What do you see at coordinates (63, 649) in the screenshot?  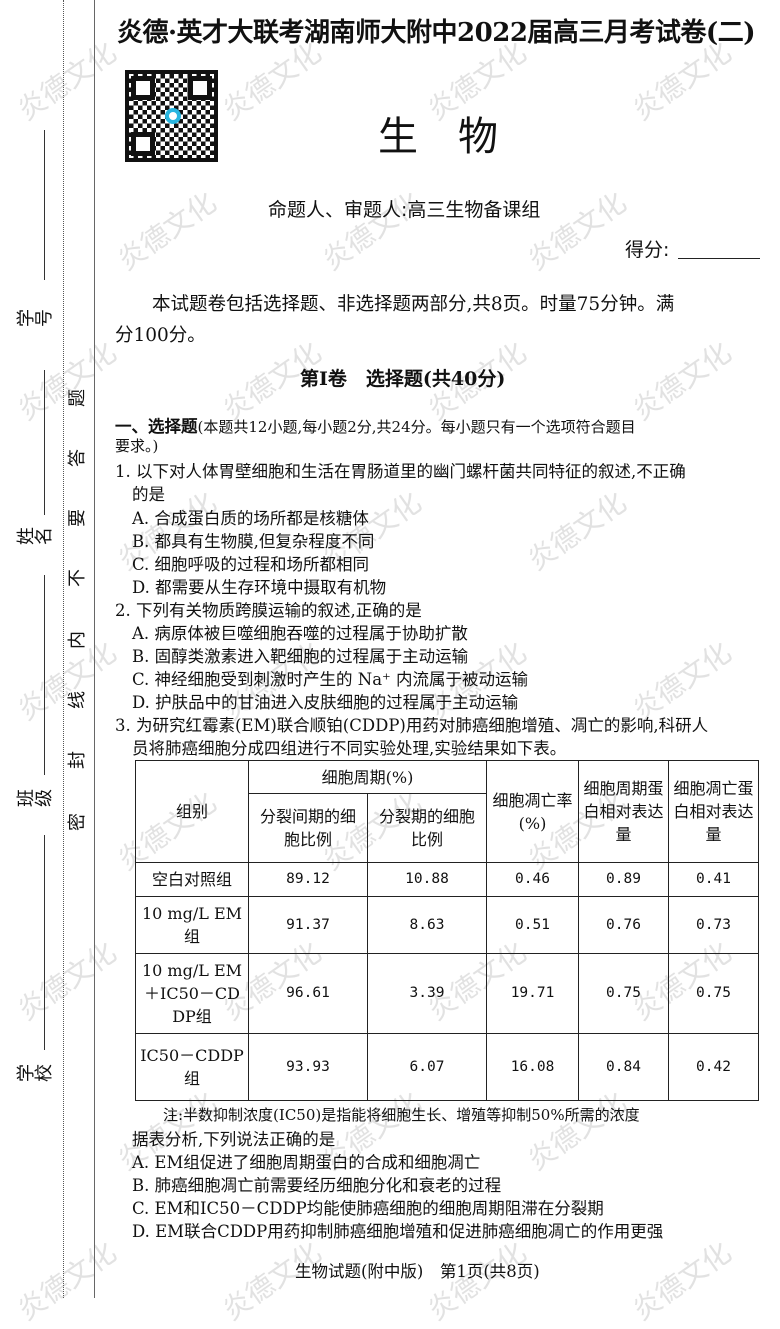 I see `seal-dotted-line` at bounding box center [63, 649].